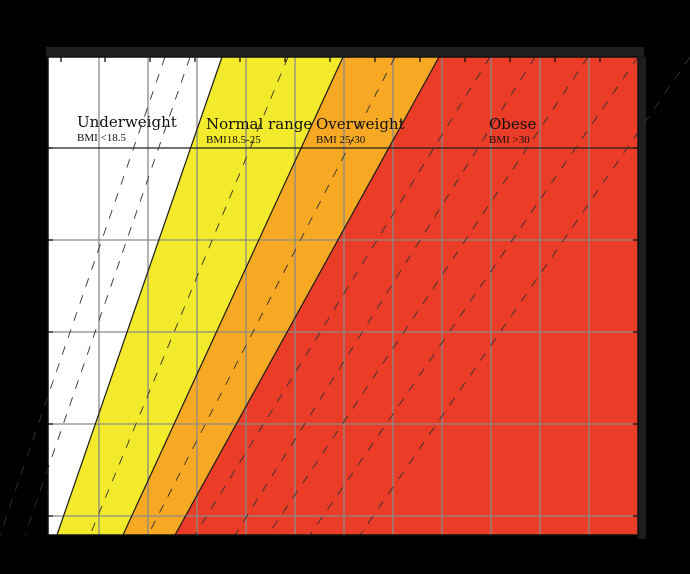 This screenshot has width=690, height=574. I want to click on label-underweight-sub: BMI <18.5, so click(101, 138).